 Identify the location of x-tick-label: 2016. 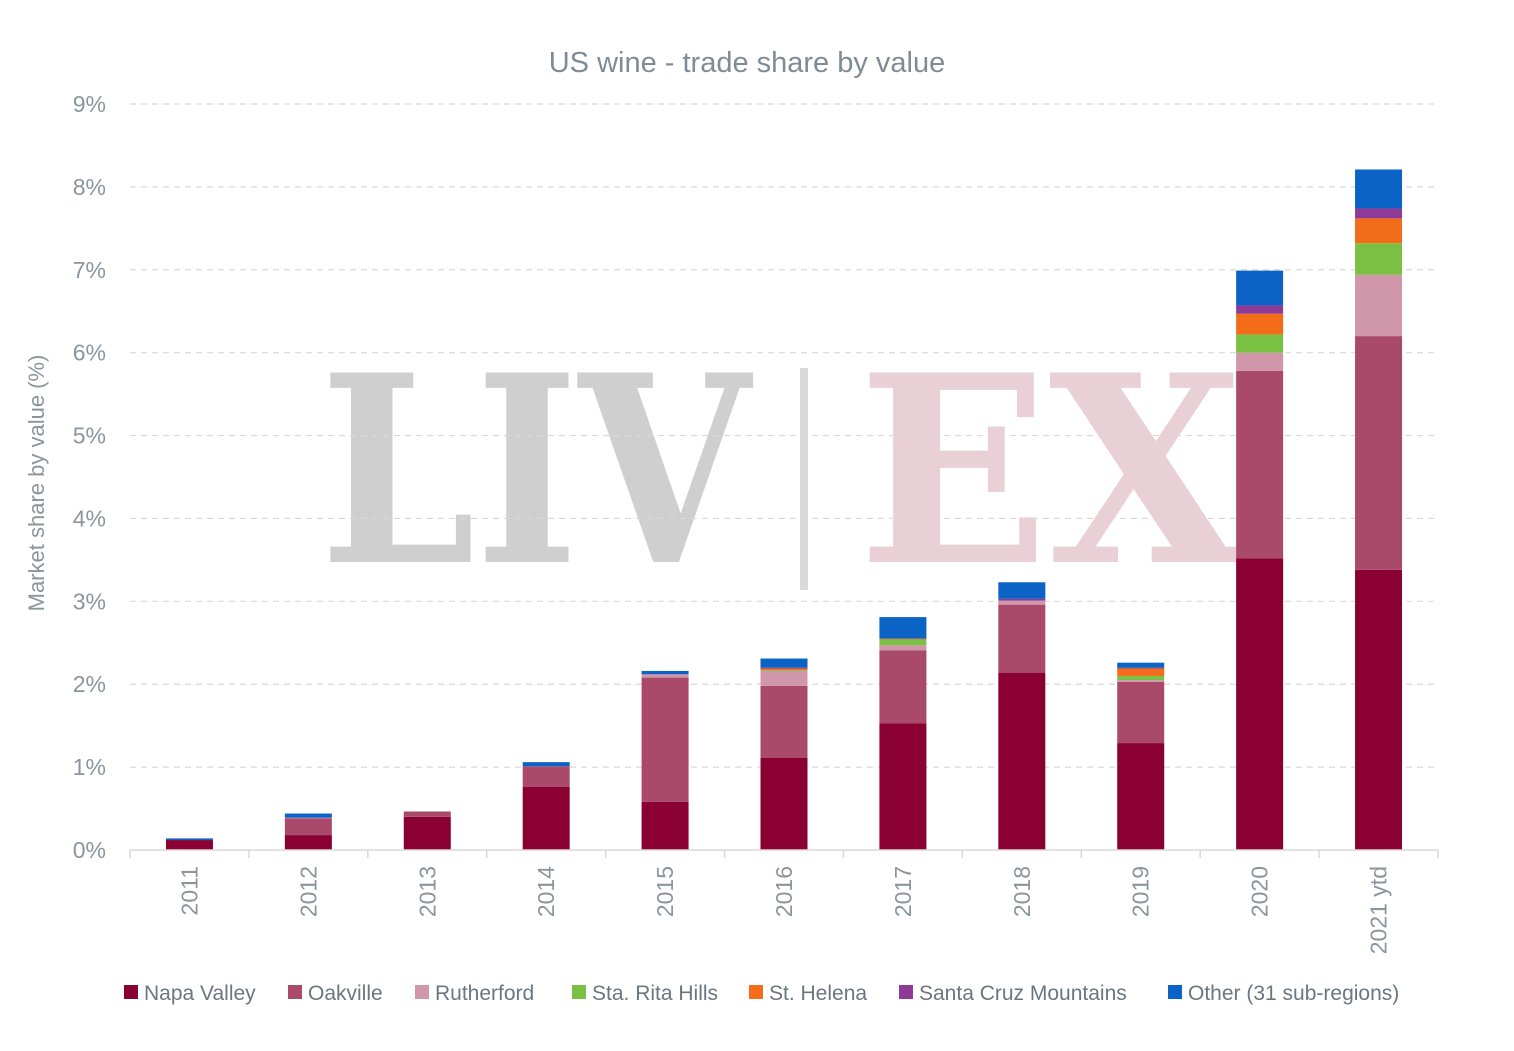
(784, 891).